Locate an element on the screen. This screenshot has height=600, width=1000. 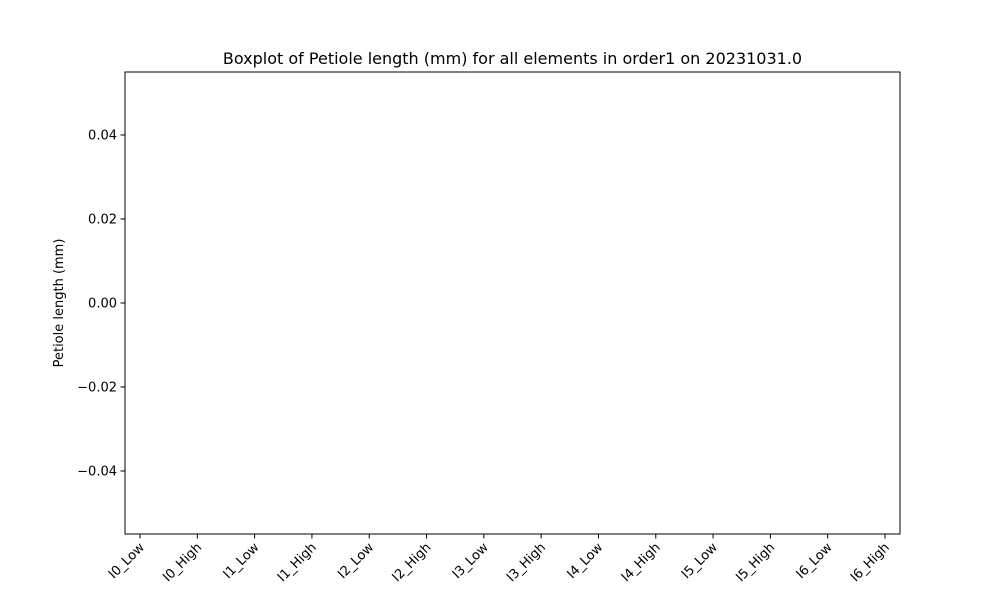
x-tick-label: I0_High is located at coordinates (182, 562).